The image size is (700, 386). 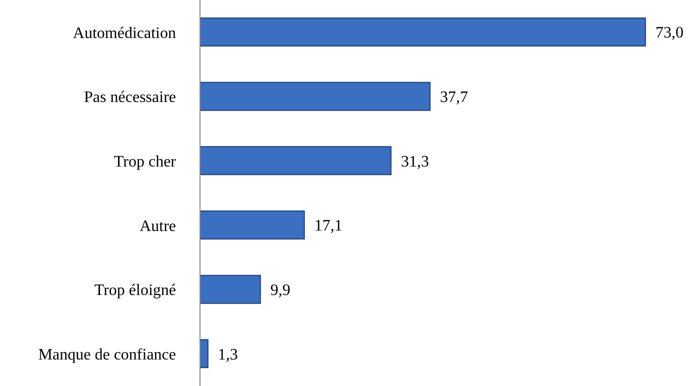 I want to click on data-label: 17,1, so click(x=328, y=226).